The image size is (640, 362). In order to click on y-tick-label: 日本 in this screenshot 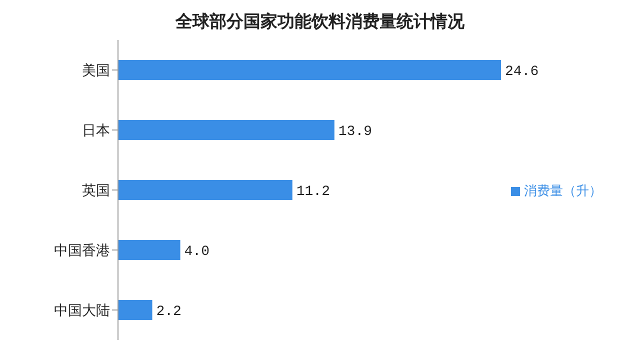, I will do `click(96, 130)`.